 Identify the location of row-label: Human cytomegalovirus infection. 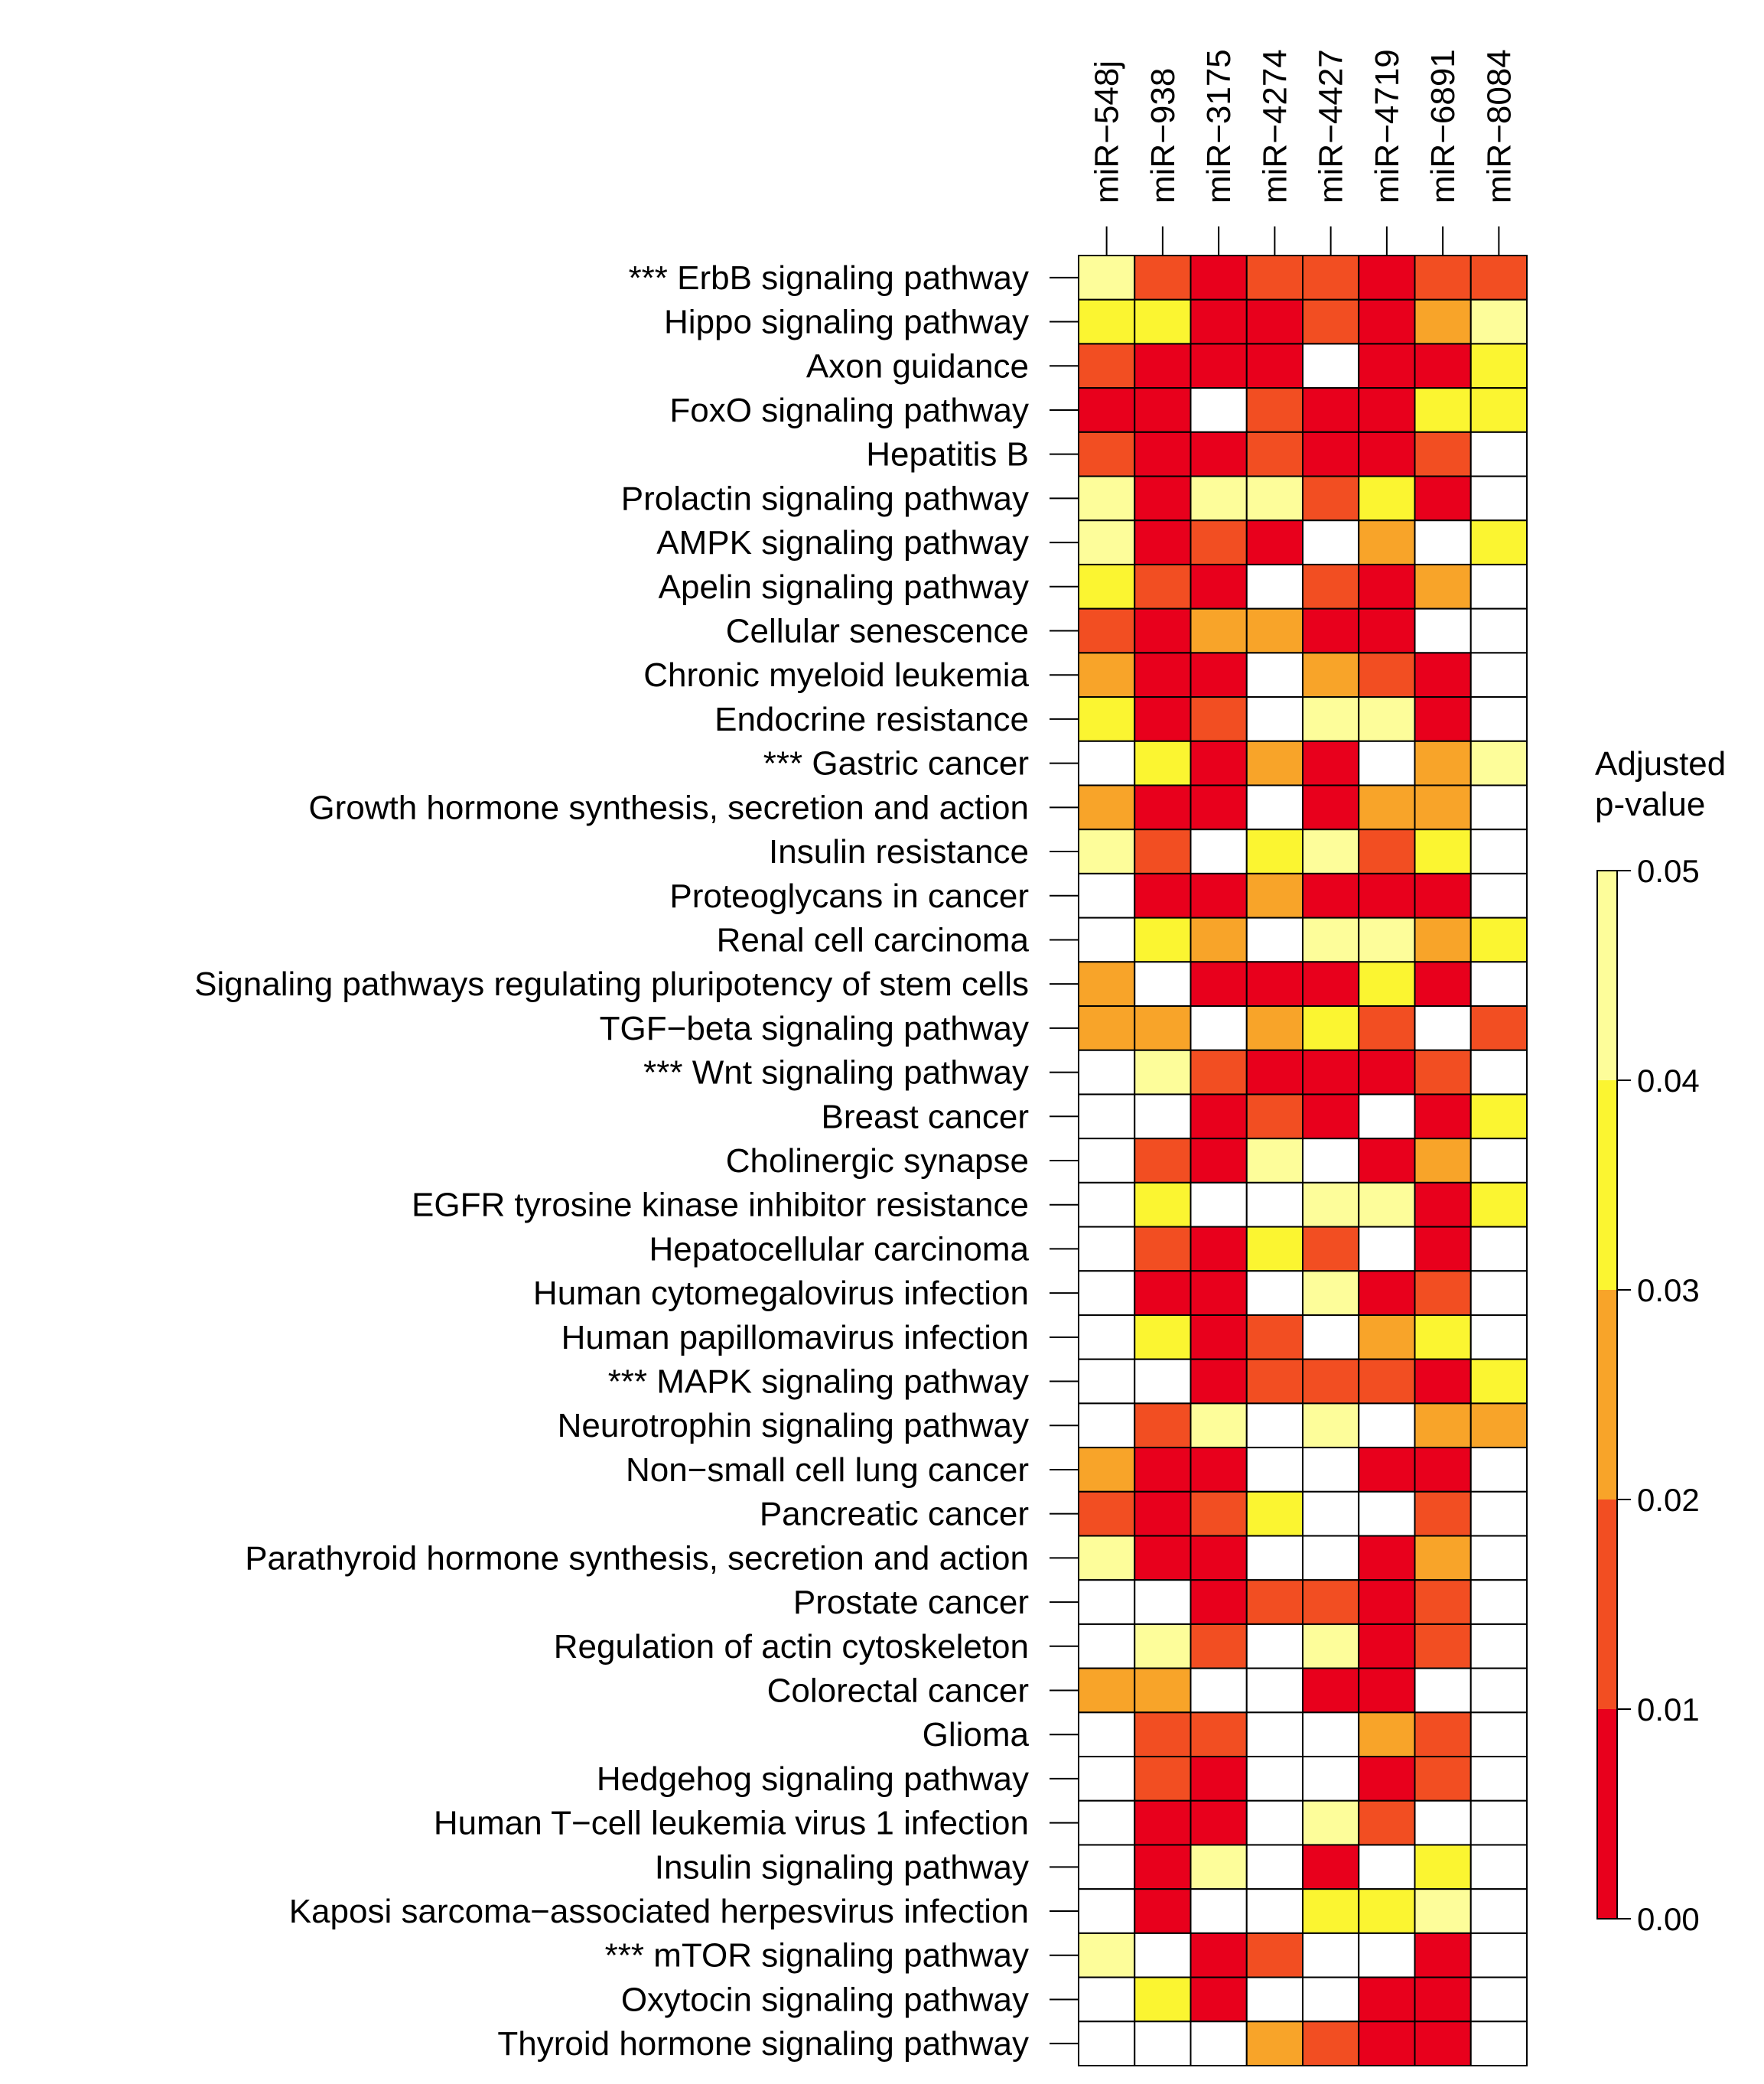
(781, 1293).